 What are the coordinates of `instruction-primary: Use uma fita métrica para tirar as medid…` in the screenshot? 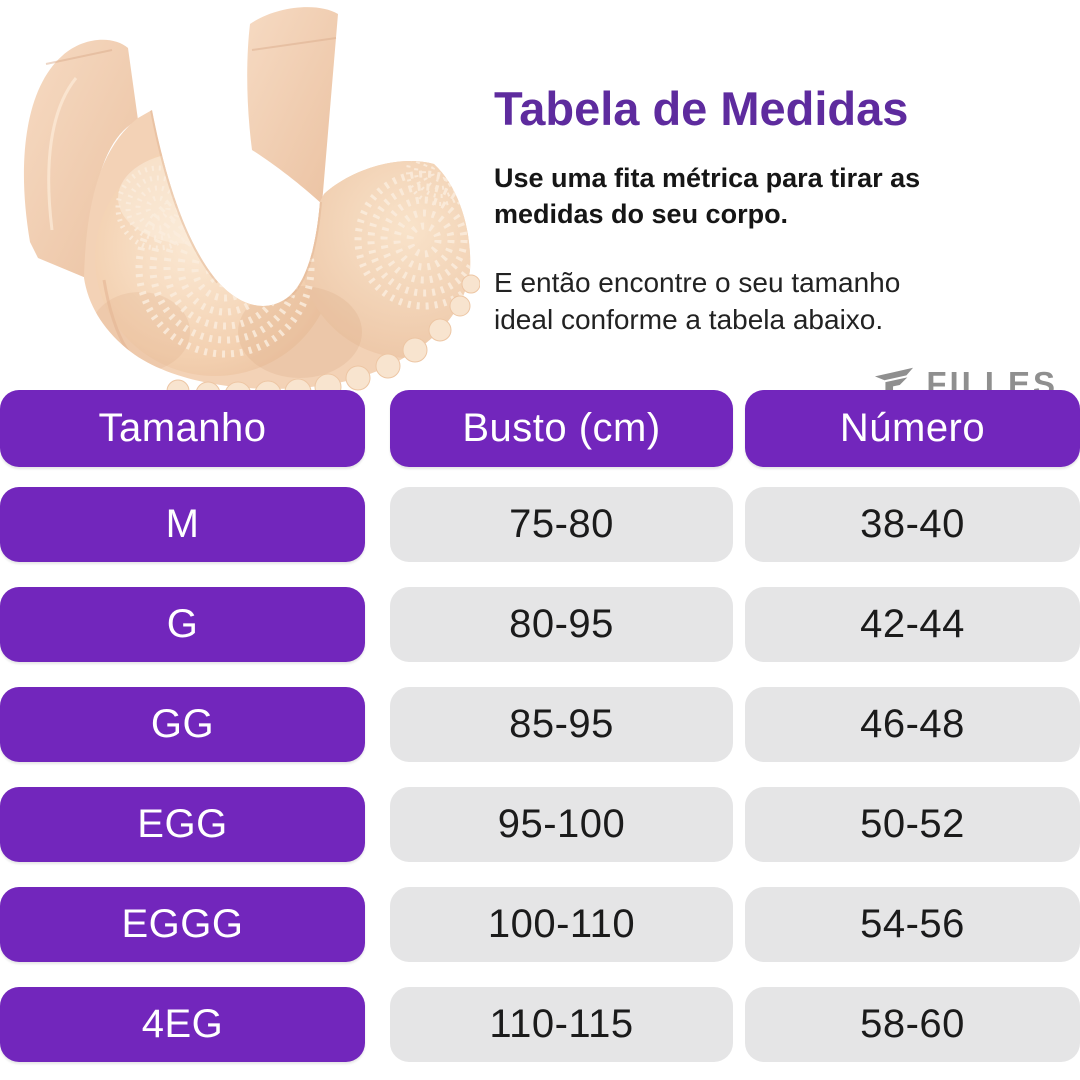 It's located at (707, 196).